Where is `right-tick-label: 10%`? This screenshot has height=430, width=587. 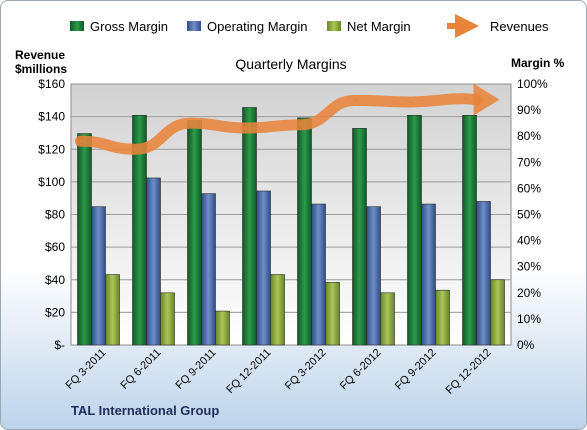
right-tick-label: 10% is located at coordinates (529, 319).